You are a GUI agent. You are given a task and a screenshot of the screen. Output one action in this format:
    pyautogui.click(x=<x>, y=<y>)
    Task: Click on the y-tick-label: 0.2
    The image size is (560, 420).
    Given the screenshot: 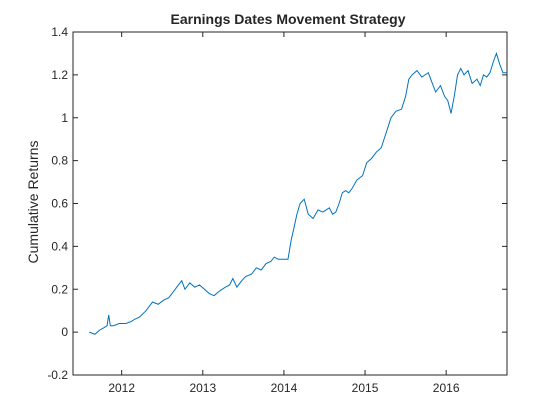 What is the action you would take?
    pyautogui.click(x=59, y=289)
    